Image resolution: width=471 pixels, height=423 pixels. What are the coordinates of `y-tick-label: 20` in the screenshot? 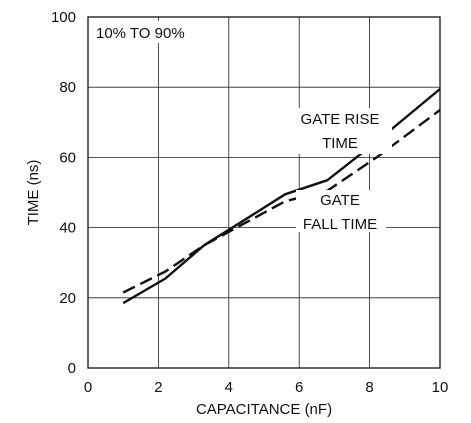 It's located at (67, 298).